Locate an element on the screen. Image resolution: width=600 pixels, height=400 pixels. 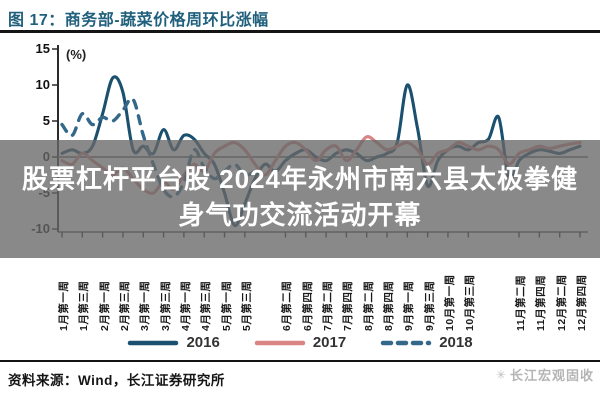
legend-label-2017: 2017 is located at coordinates (329, 342).